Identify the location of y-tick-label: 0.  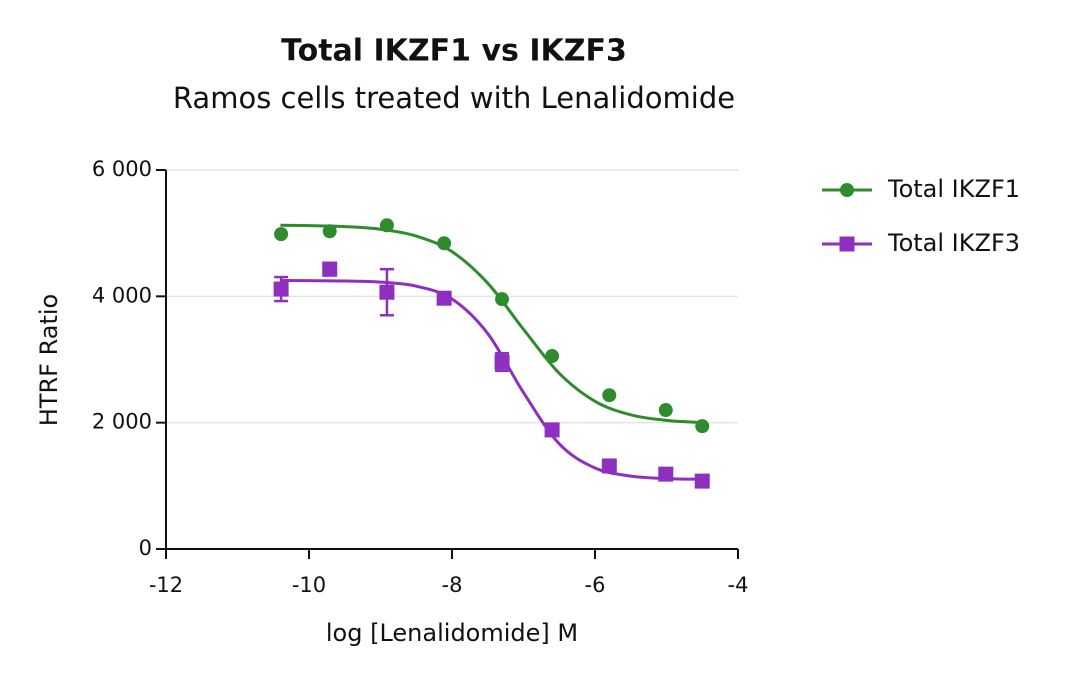
(145, 548).